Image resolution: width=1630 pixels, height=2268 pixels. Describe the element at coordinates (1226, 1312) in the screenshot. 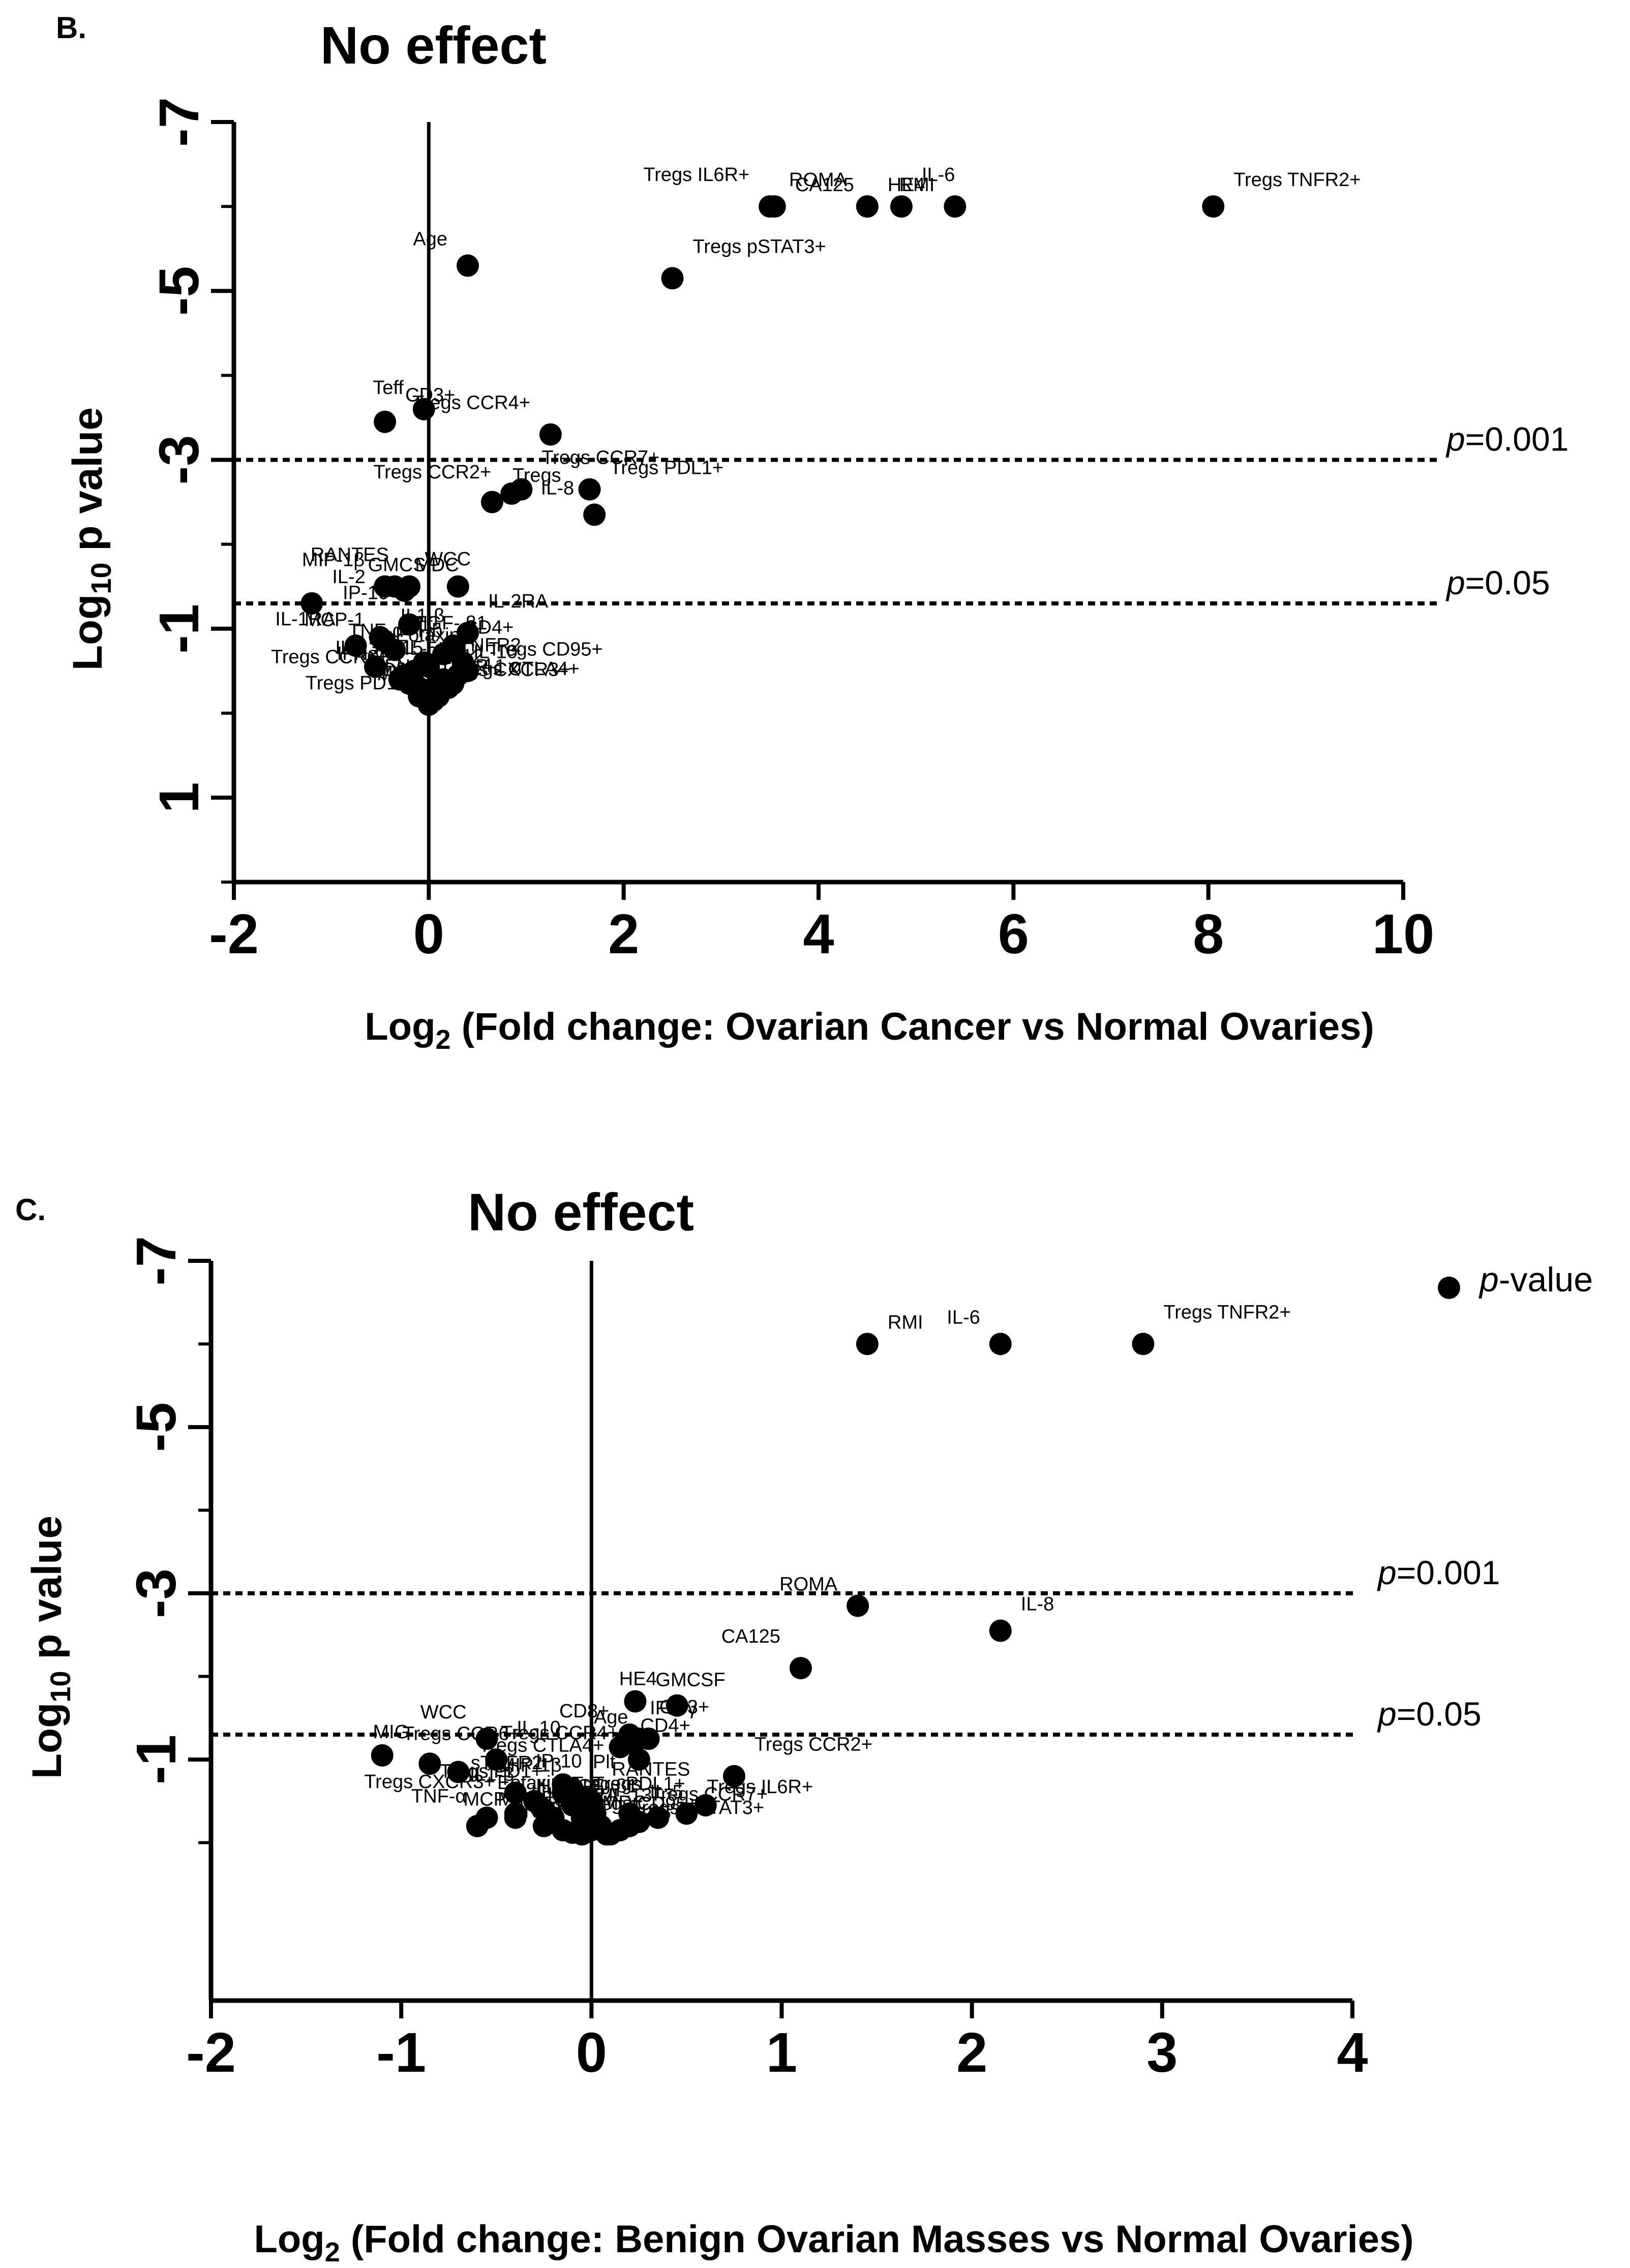

I see `point-label: Tregs TNFR2+` at that location.